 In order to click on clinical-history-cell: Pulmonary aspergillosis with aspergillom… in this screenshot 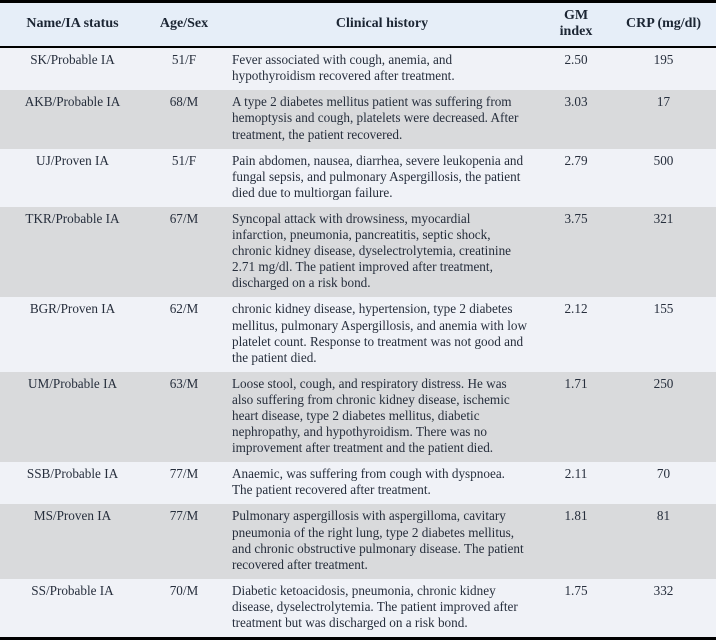, I will do `click(378, 540)`.